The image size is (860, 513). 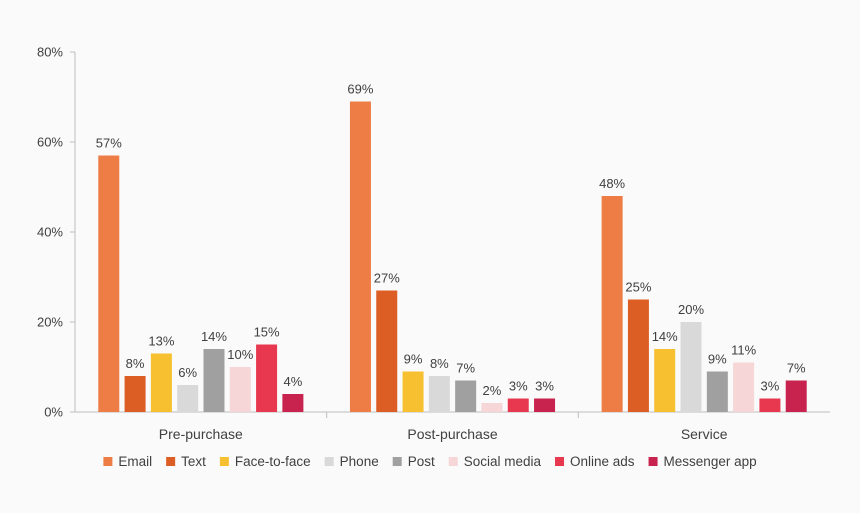 What do you see at coordinates (503, 461) in the screenshot?
I see `legend-label: Social media` at bounding box center [503, 461].